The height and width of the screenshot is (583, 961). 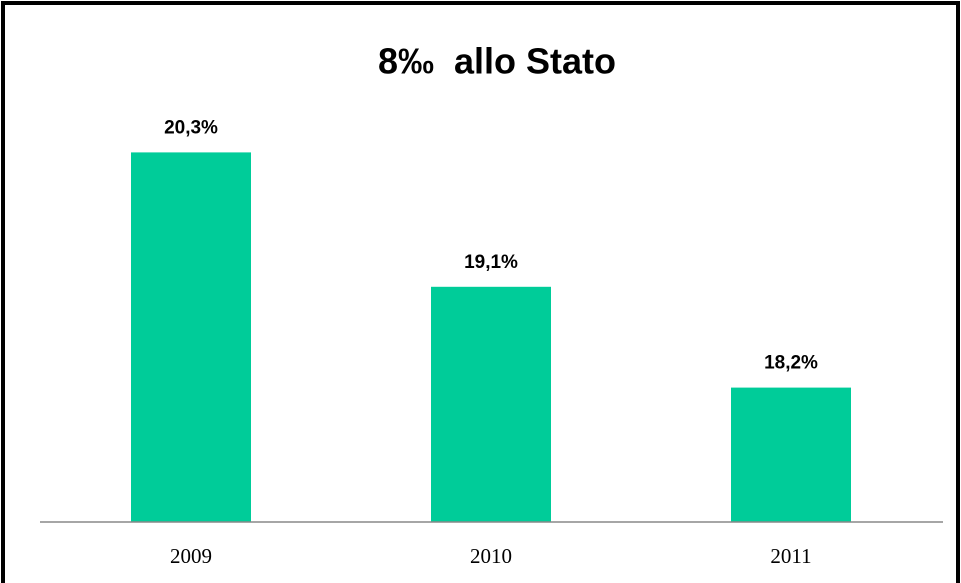 What do you see at coordinates (491, 262) in the screenshot?
I see `data-label: 19,1%` at bounding box center [491, 262].